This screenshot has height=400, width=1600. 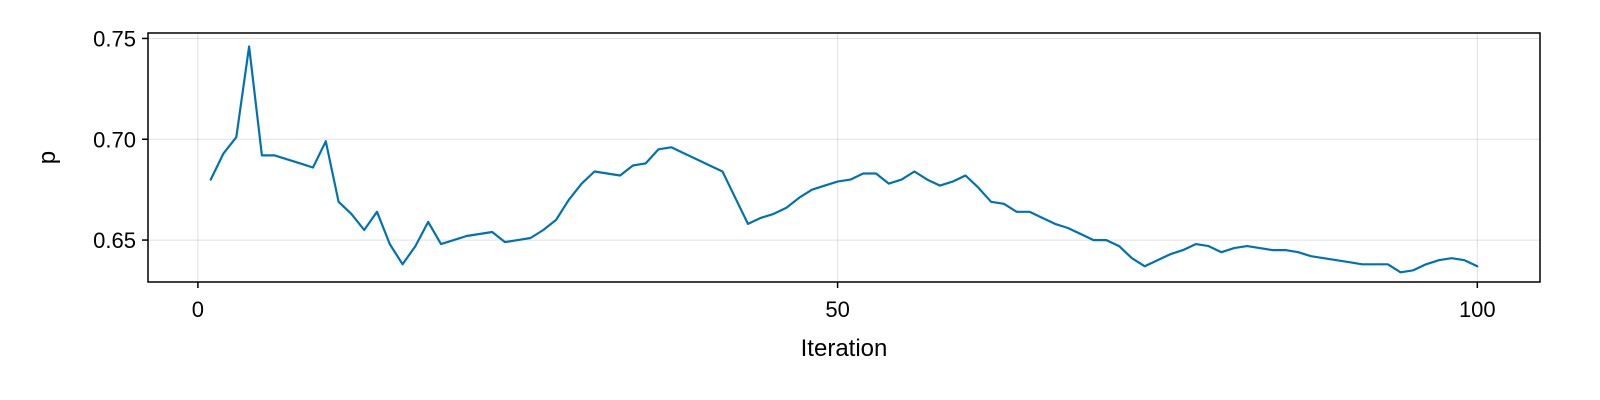 What do you see at coordinates (198, 309) in the screenshot?
I see `x-tick-label: 0` at bounding box center [198, 309].